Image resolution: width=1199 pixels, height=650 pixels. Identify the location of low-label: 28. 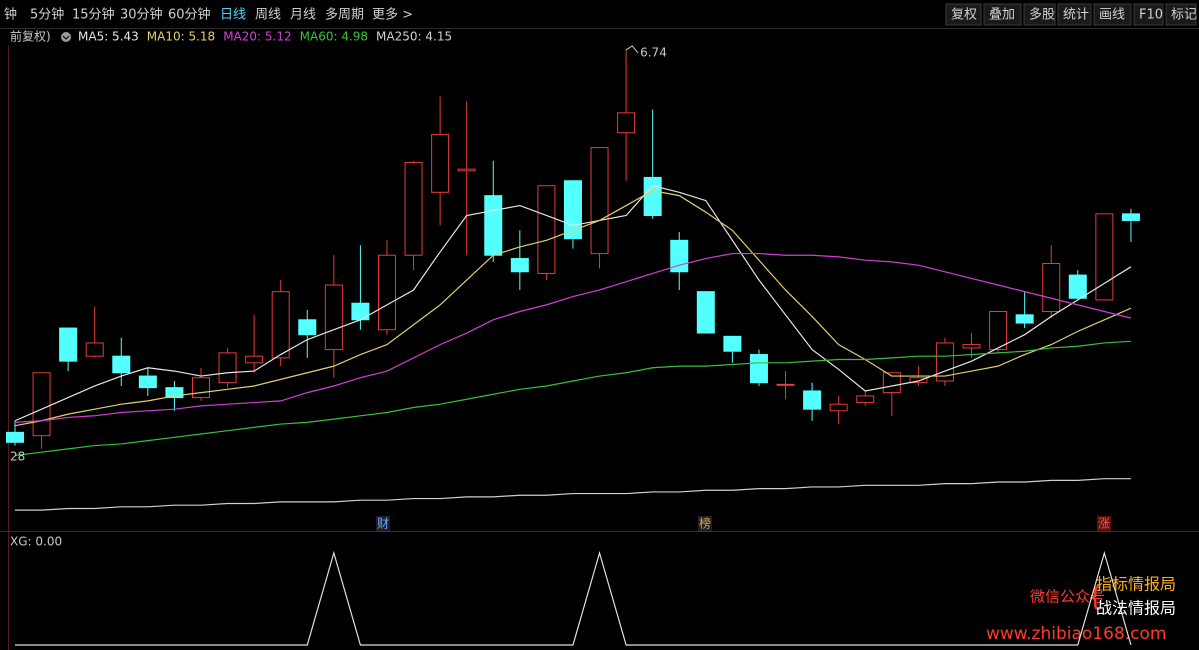
(17, 457).